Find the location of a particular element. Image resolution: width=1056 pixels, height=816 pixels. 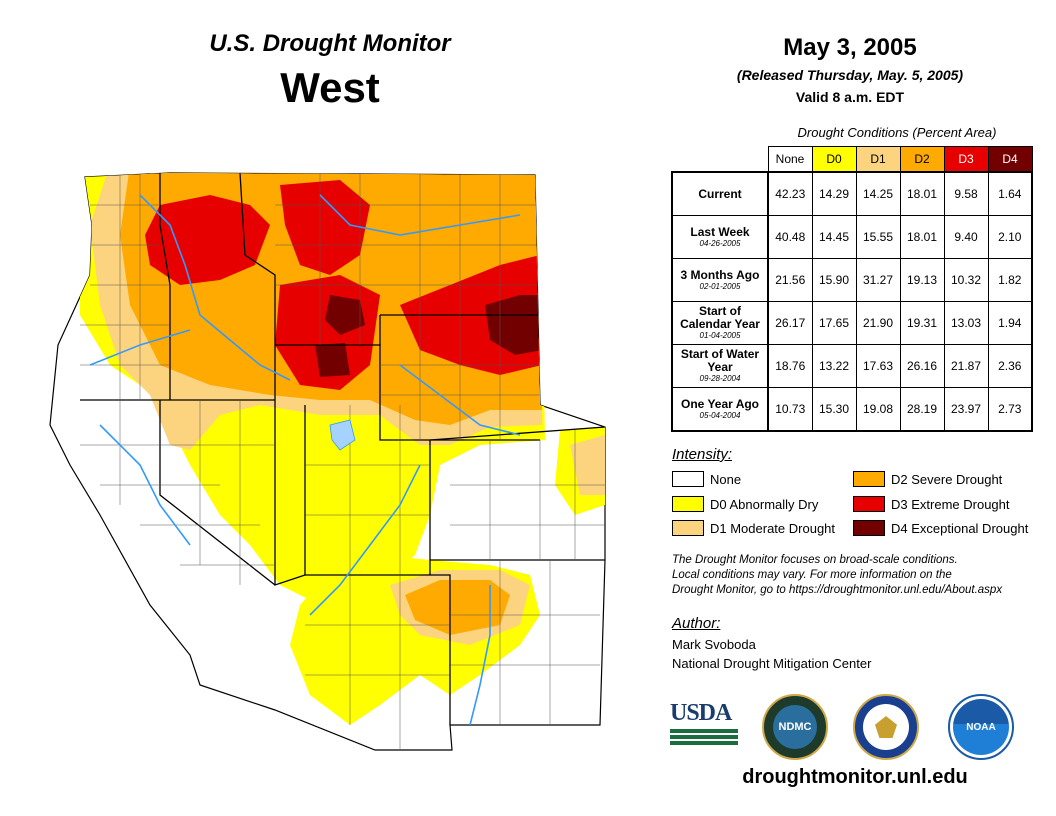

table-cell: 1.82 is located at coordinates (1010, 280).